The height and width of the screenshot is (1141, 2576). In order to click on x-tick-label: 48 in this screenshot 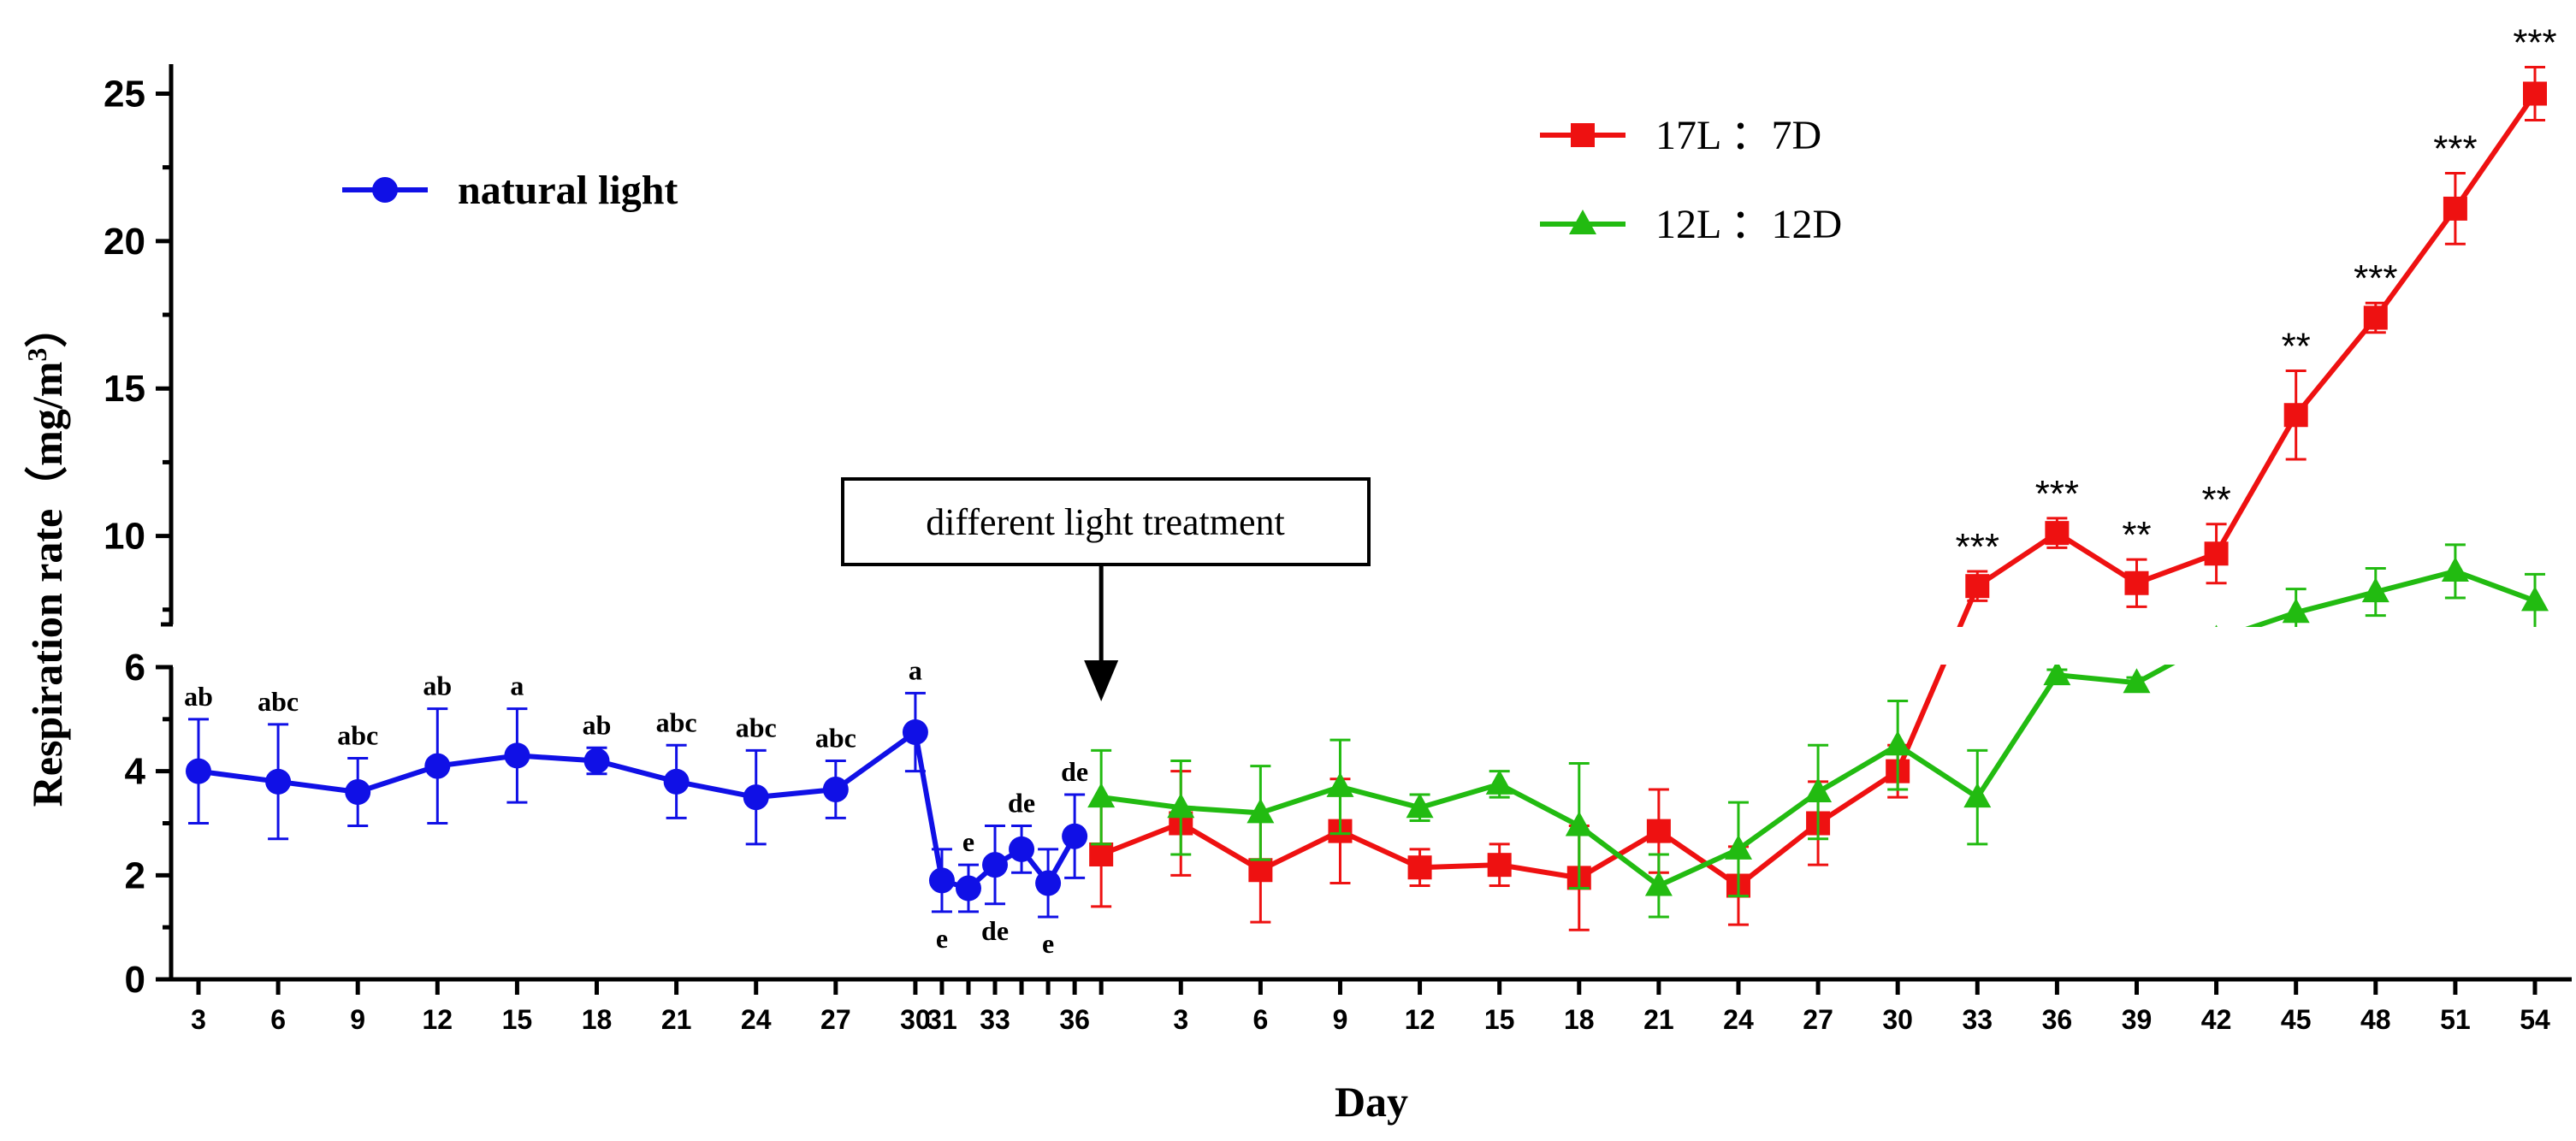, I will do `click(2375, 1020)`.